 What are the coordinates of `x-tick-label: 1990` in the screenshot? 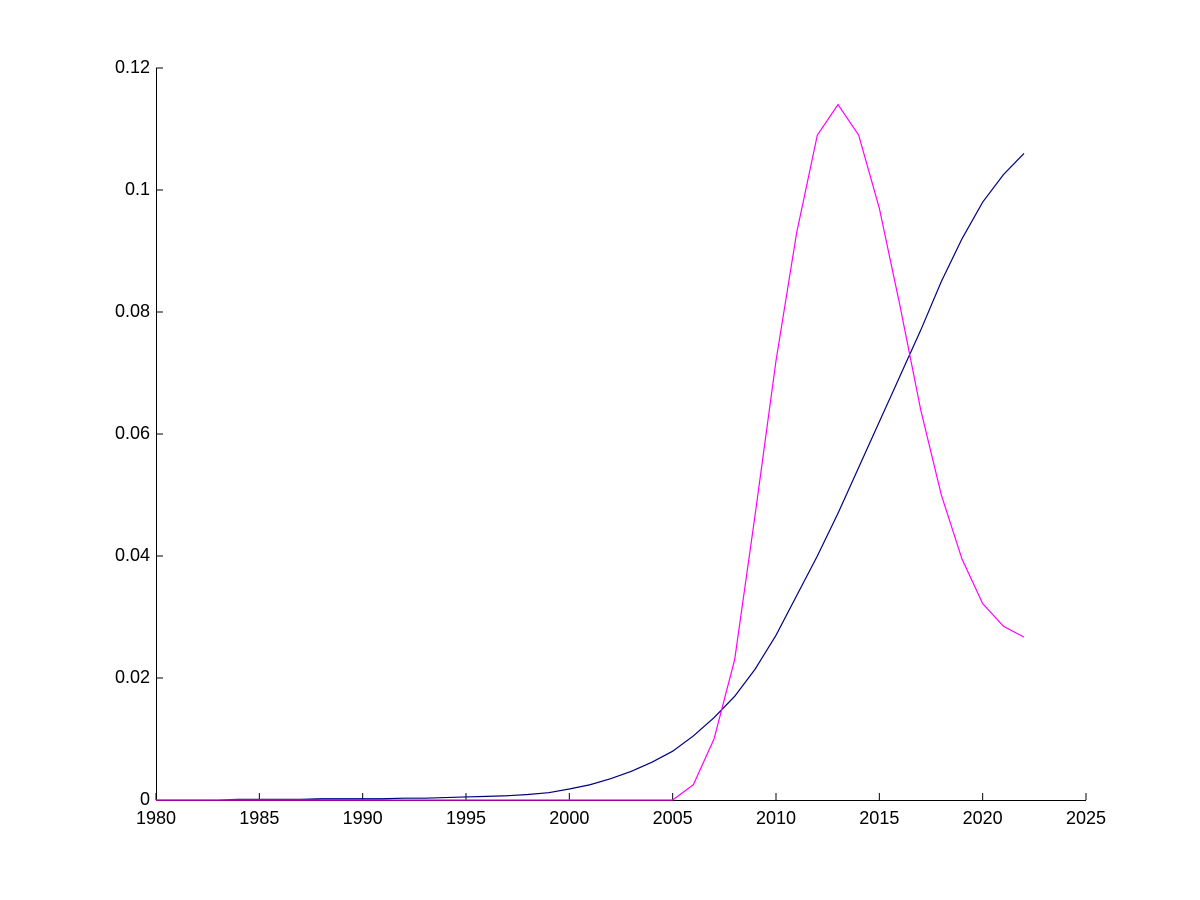 It's located at (363, 818).